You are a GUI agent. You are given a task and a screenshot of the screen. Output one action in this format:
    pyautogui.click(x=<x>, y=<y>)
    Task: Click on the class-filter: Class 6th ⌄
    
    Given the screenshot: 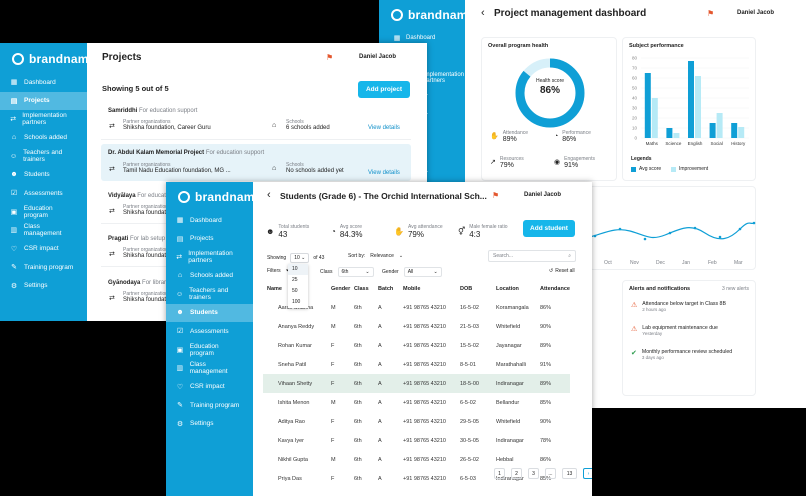 What is the action you would take?
    pyautogui.click(x=347, y=272)
    